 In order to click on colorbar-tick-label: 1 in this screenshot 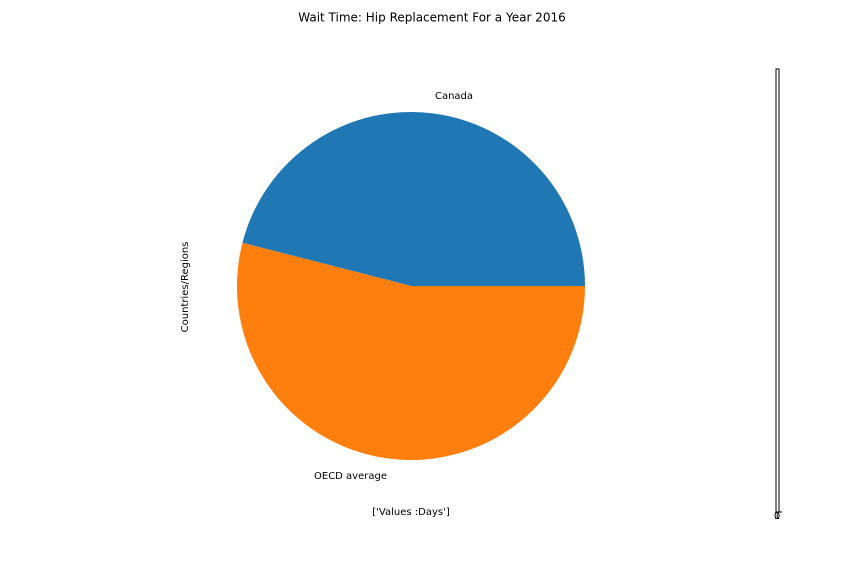, I will do `click(777, 516)`.